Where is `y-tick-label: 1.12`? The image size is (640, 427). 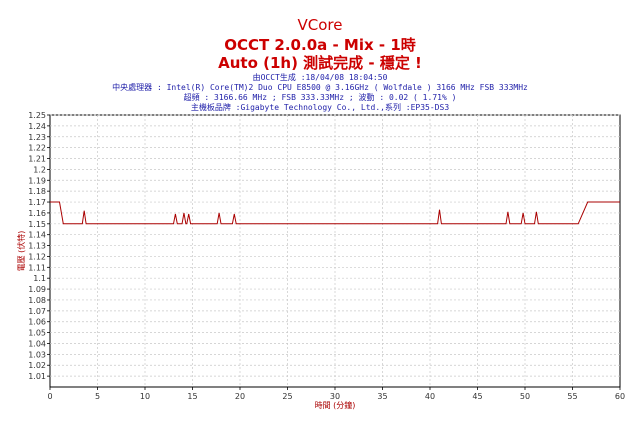
y-tick-label: 1.12 is located at coordinates (37, 256).